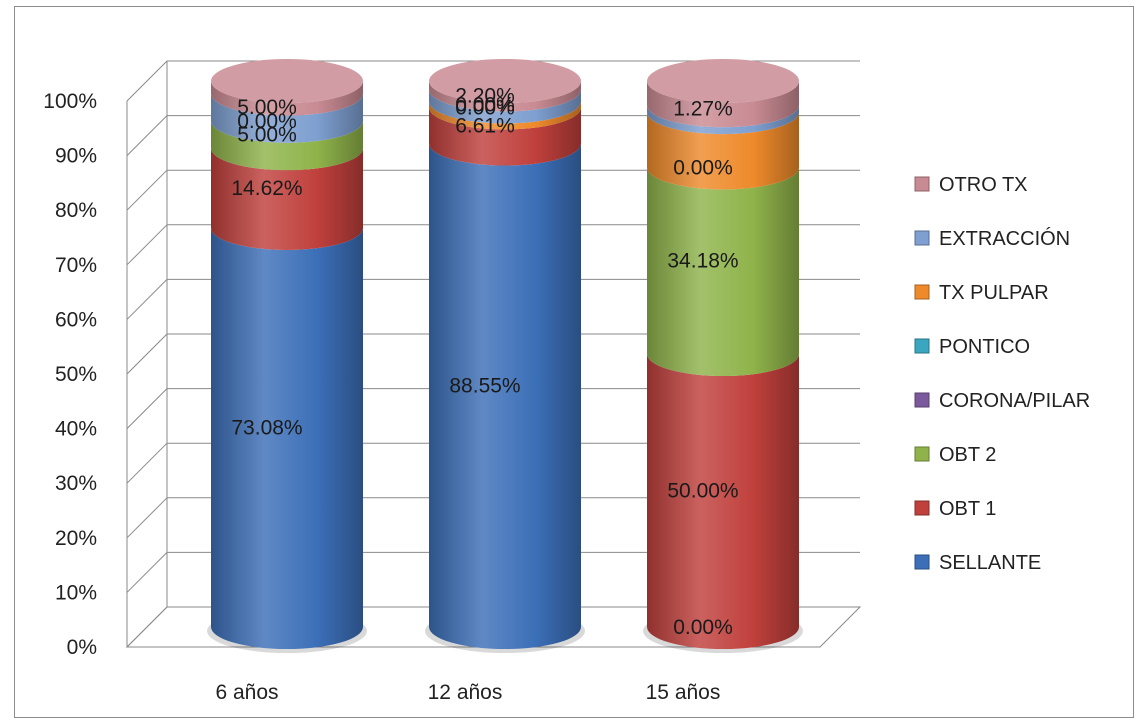 This screenshot has height=726, width=1148. What do you see at coordinates (983, 185) in the screenshot?
I see `legend-label: OTRO TX` at bounding box center [983, 185].